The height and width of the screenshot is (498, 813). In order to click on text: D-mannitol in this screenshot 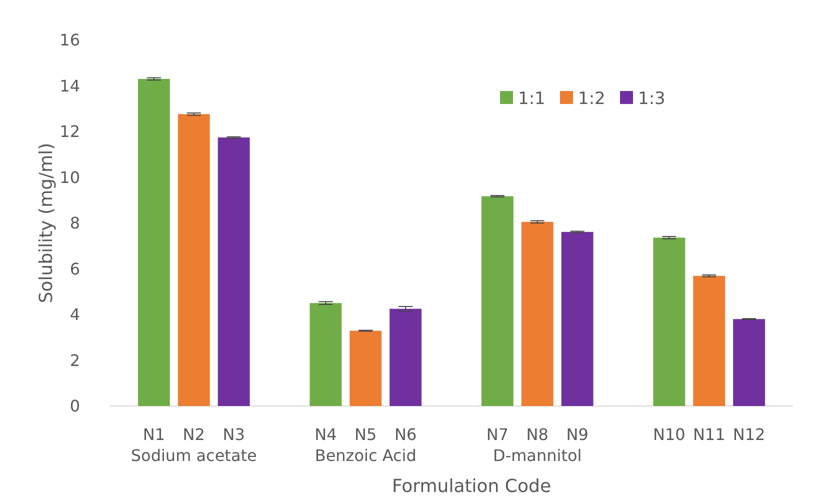, I will do `click(537, 455)`.